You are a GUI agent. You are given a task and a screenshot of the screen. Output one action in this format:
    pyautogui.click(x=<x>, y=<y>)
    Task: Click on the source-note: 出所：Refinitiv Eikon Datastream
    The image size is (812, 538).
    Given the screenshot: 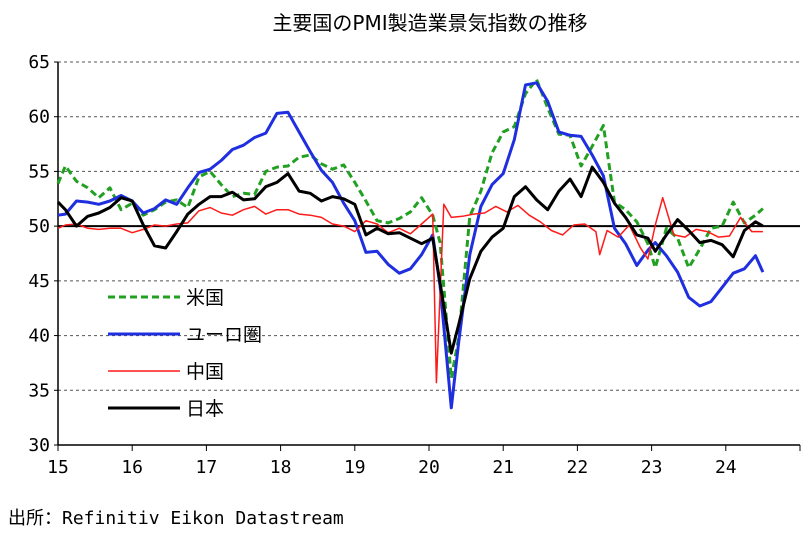 What is the action you would take?
    pyautogui.click(x=176, y=518)
    